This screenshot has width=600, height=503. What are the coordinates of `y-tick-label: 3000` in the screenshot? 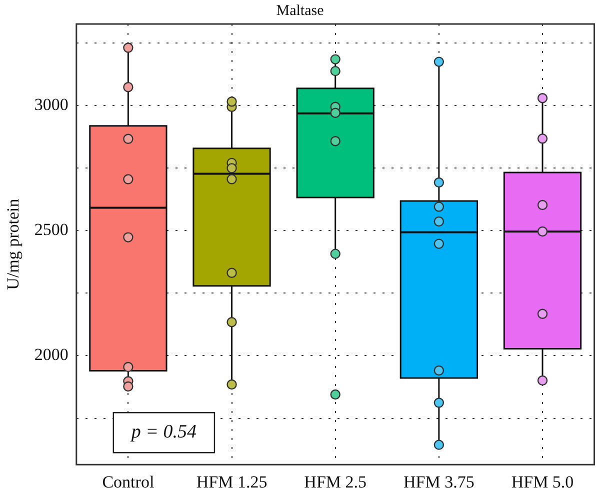 It's located at (51, 104).